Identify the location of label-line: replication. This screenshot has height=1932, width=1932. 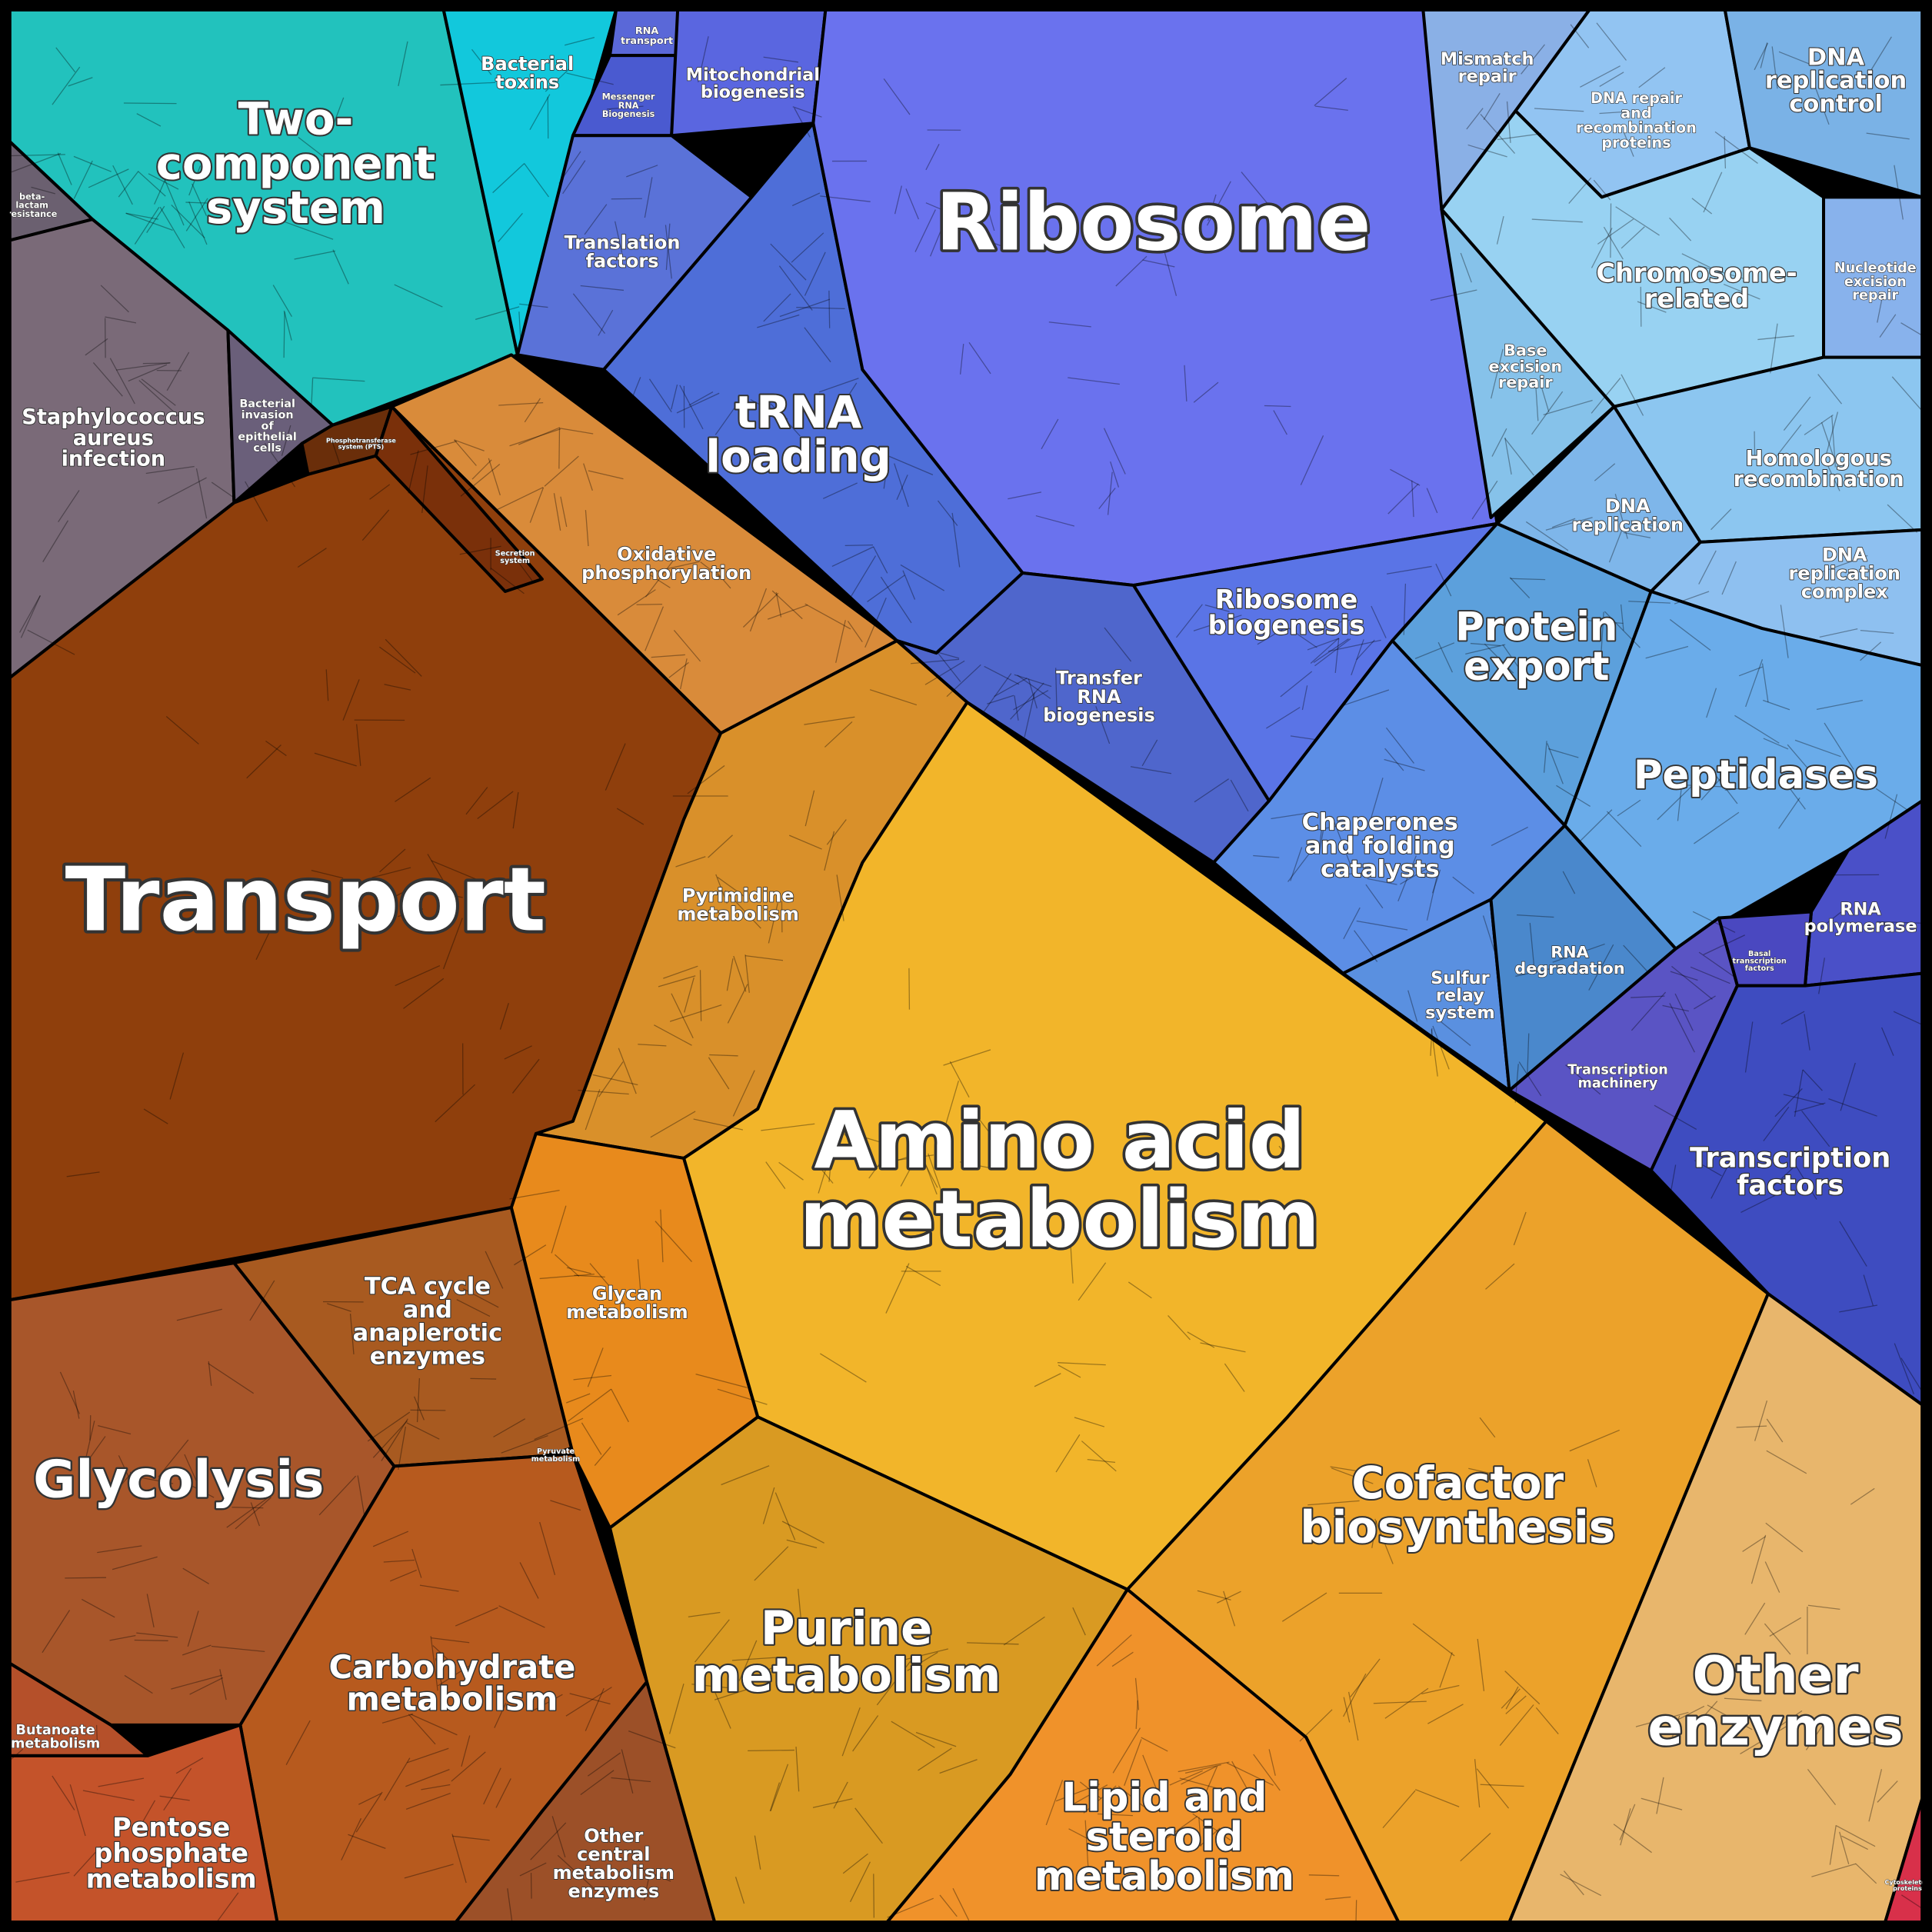
(1844, 574).